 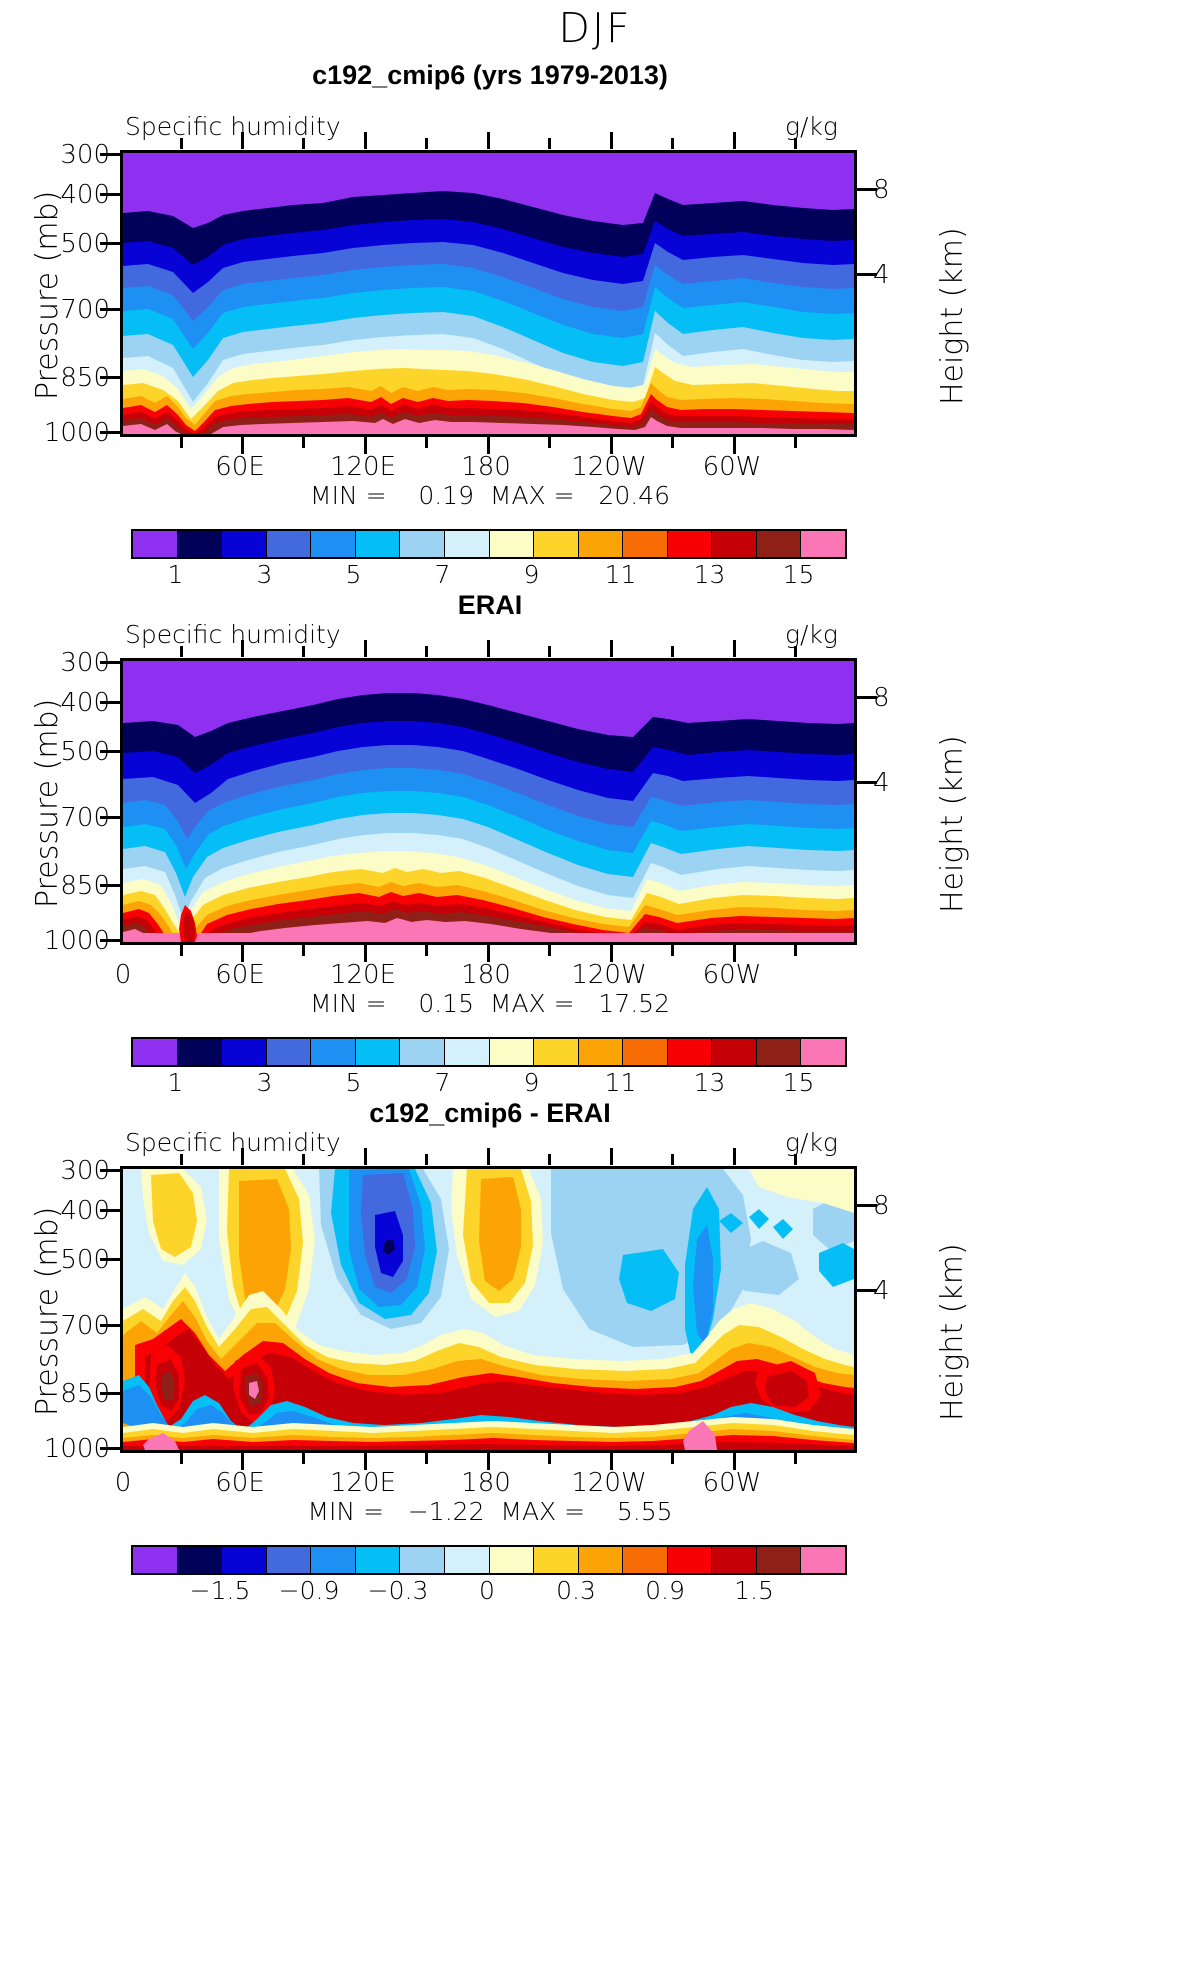 I want to click on ytick-400-difference: 400, so click(x=85, y=1211).